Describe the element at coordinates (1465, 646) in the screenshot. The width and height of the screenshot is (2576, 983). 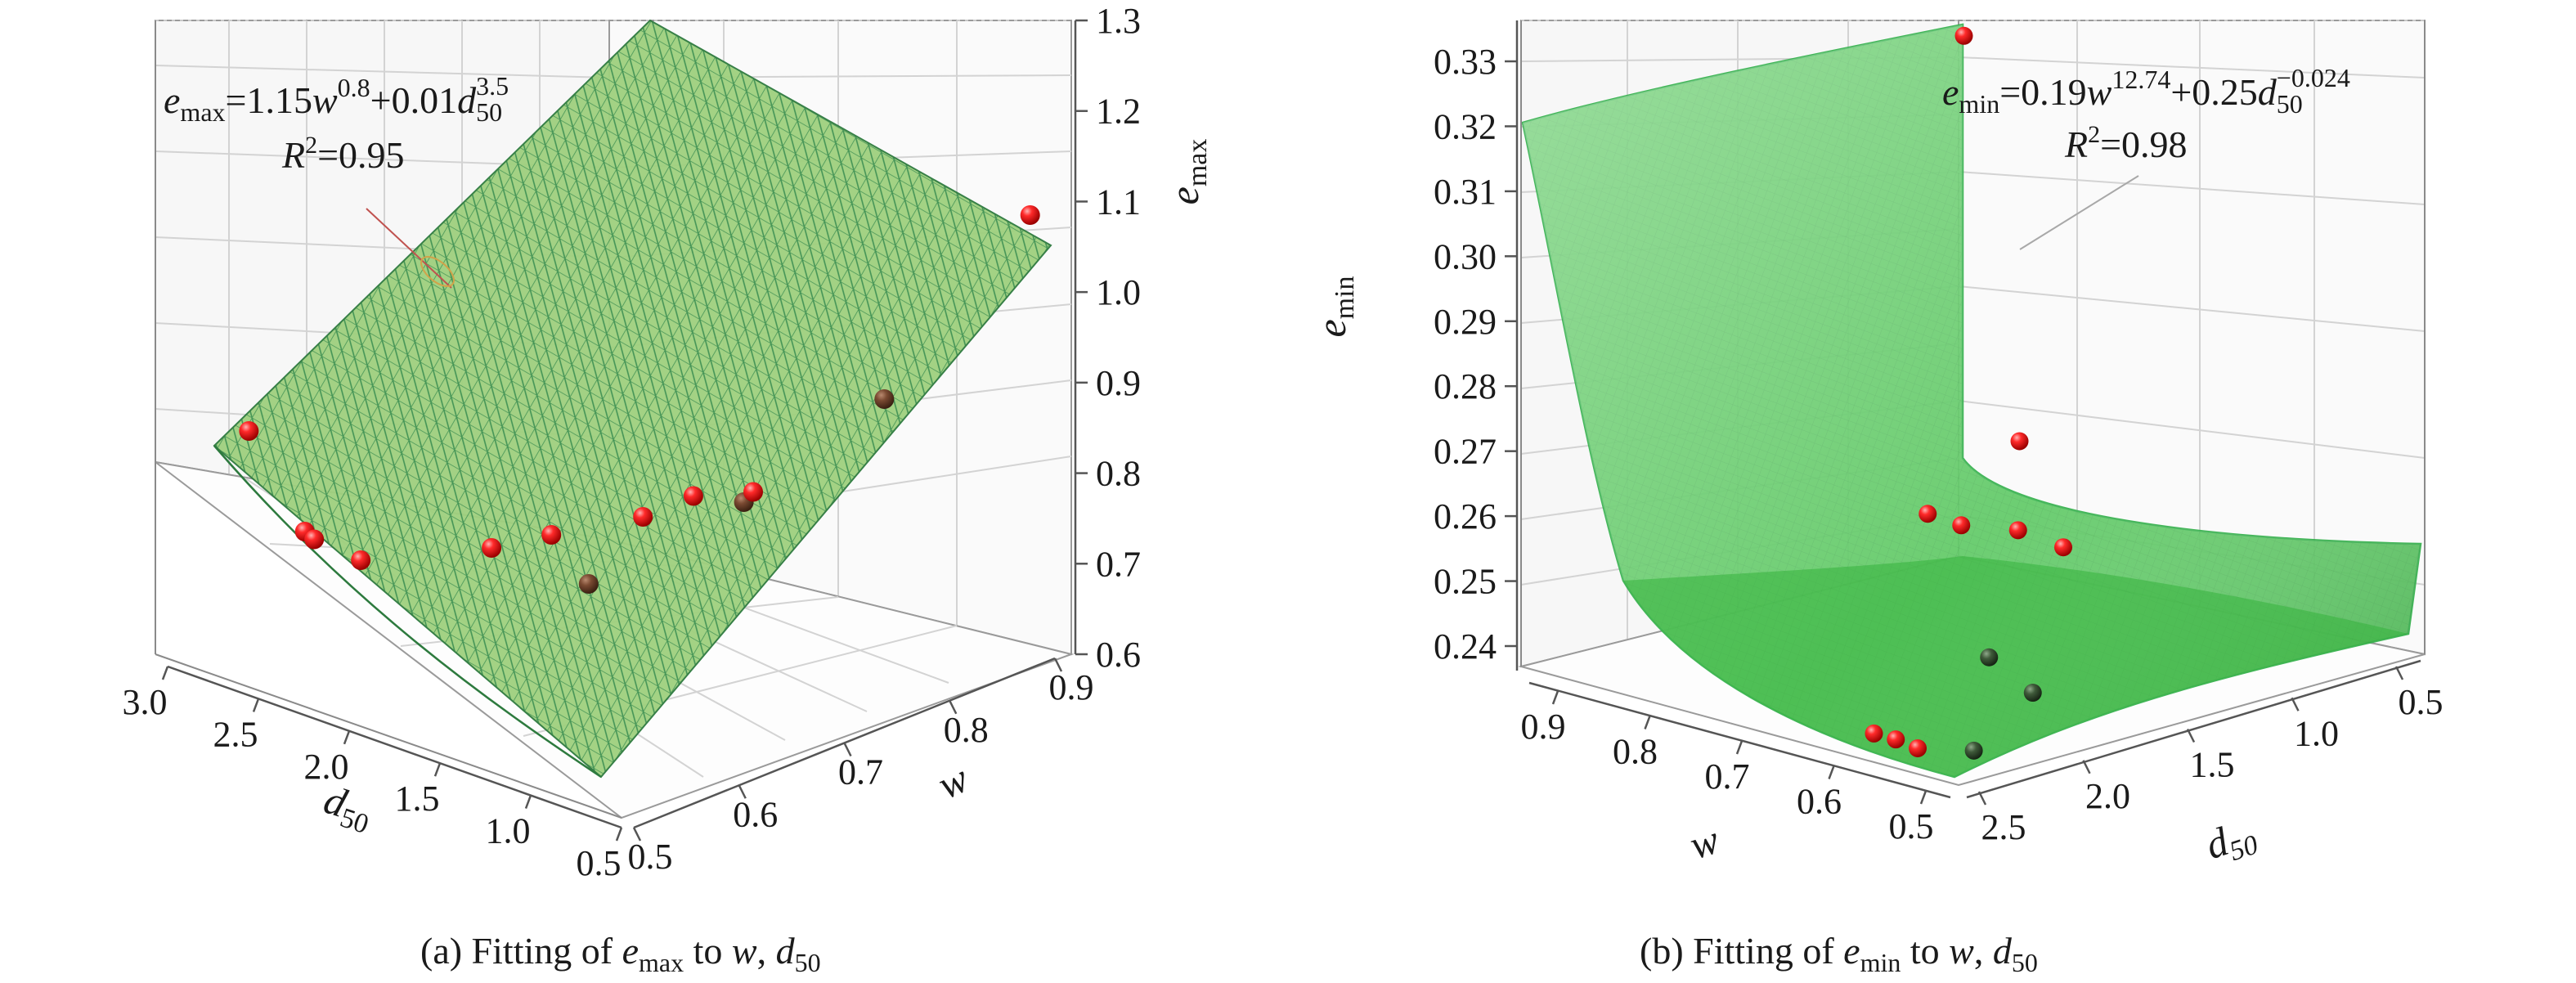
I see `emin-tick-label: 0.24` at that location.